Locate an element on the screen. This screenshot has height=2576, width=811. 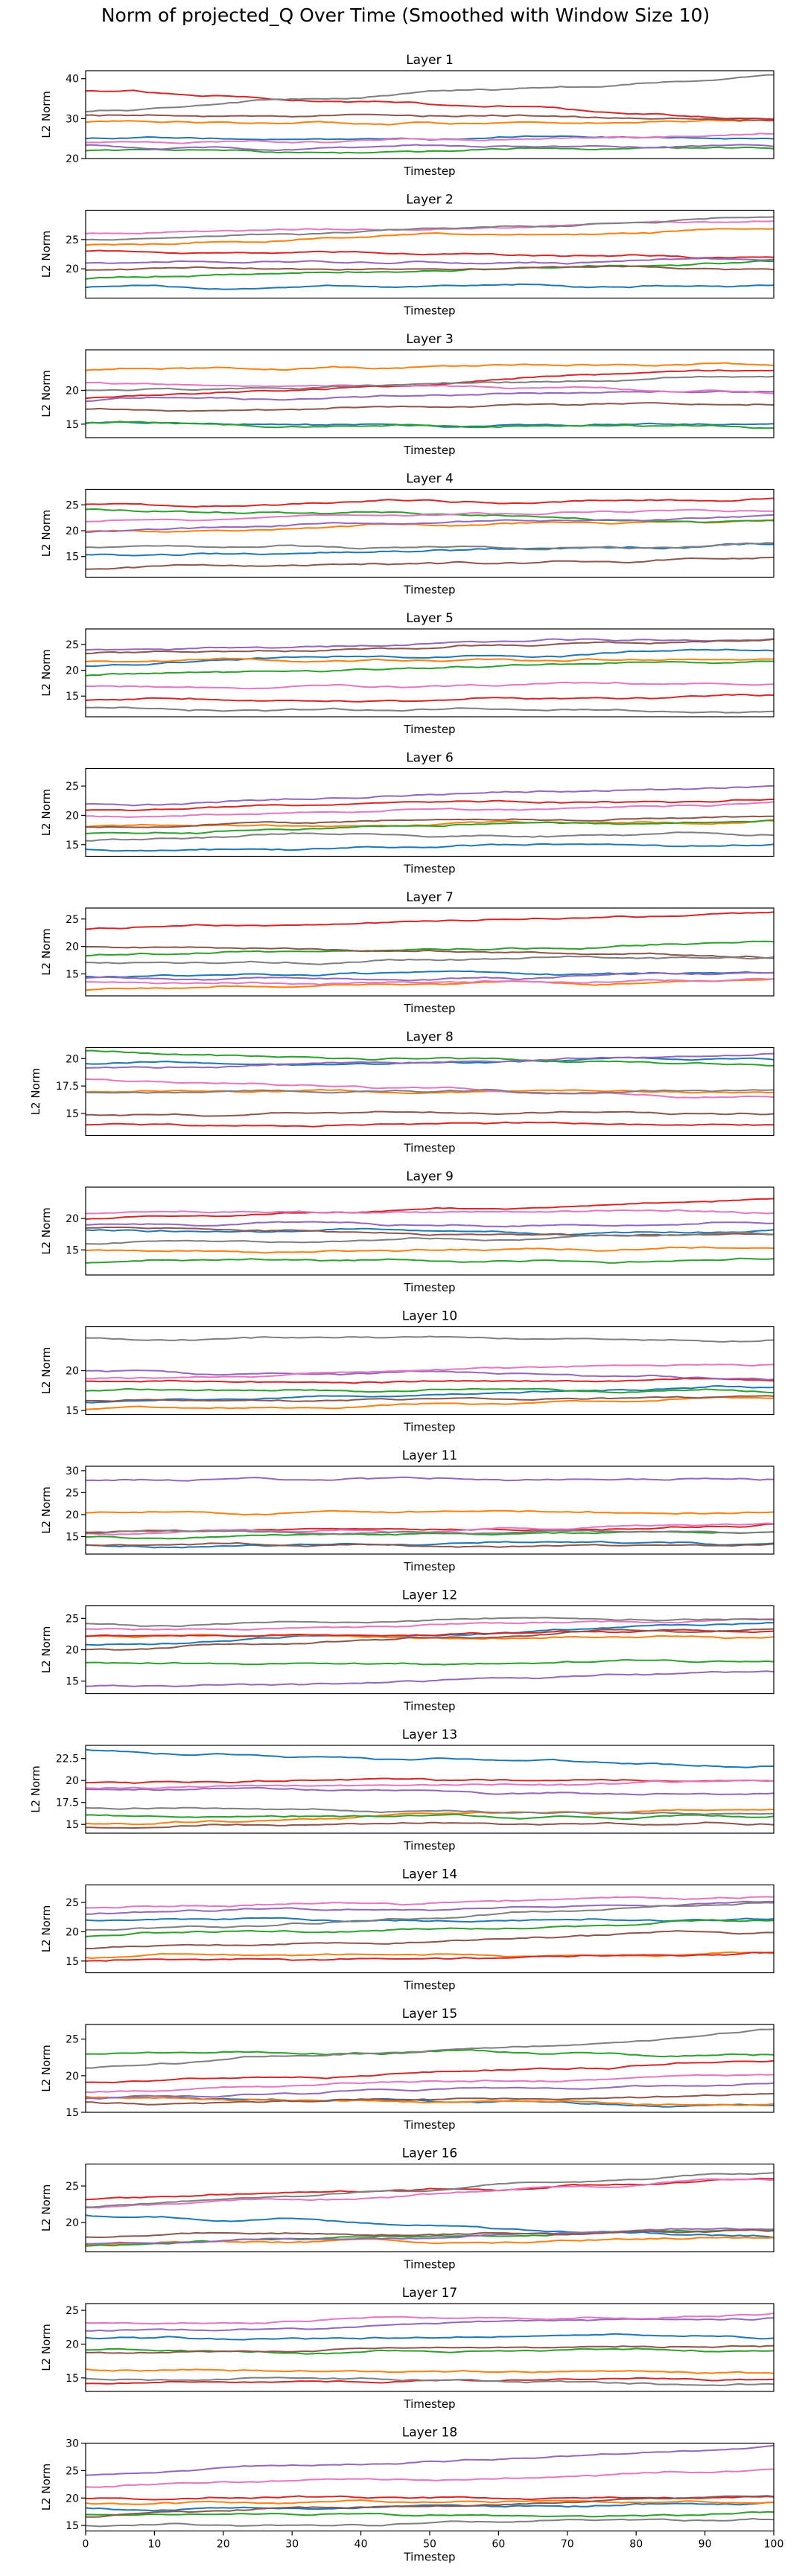
subplot-layer-16: Layer 16 20 25 Timestep L2 Norm is located at coordinates (407, 2209).